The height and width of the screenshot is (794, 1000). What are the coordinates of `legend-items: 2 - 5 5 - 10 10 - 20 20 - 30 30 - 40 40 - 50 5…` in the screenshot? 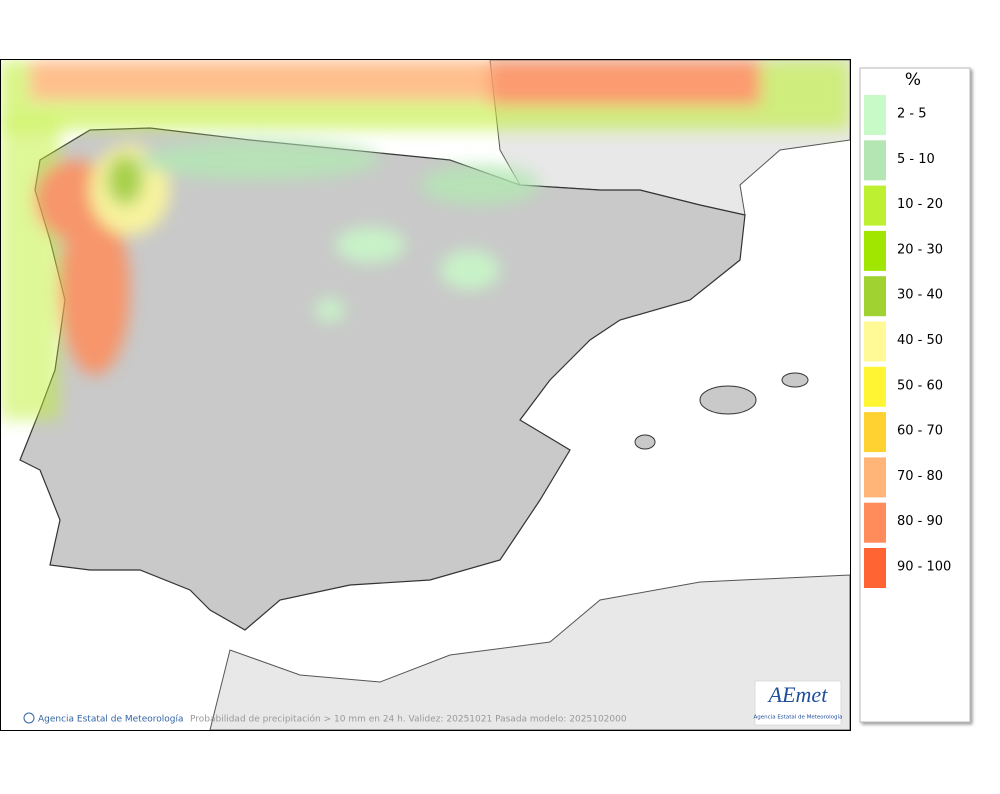 It's located at (907, 341).